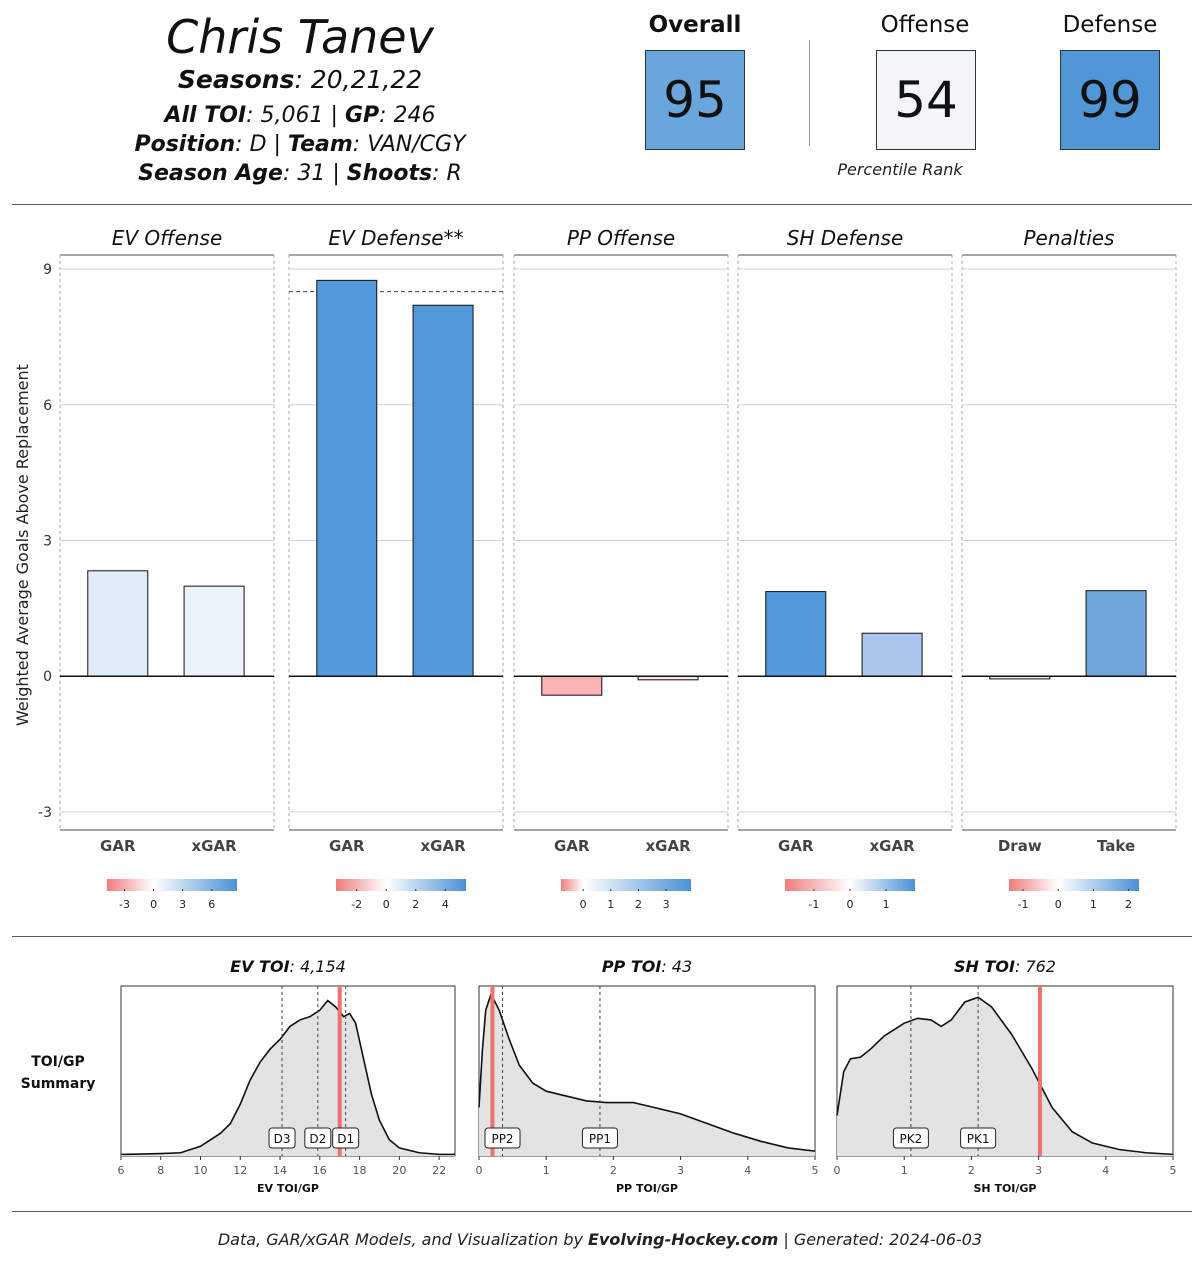 The image size is (1200, 1275). What do you see at coordinates (447, 173) in the screenshot?
I see `shoots-value: : R` at bounding box center [447, 173].